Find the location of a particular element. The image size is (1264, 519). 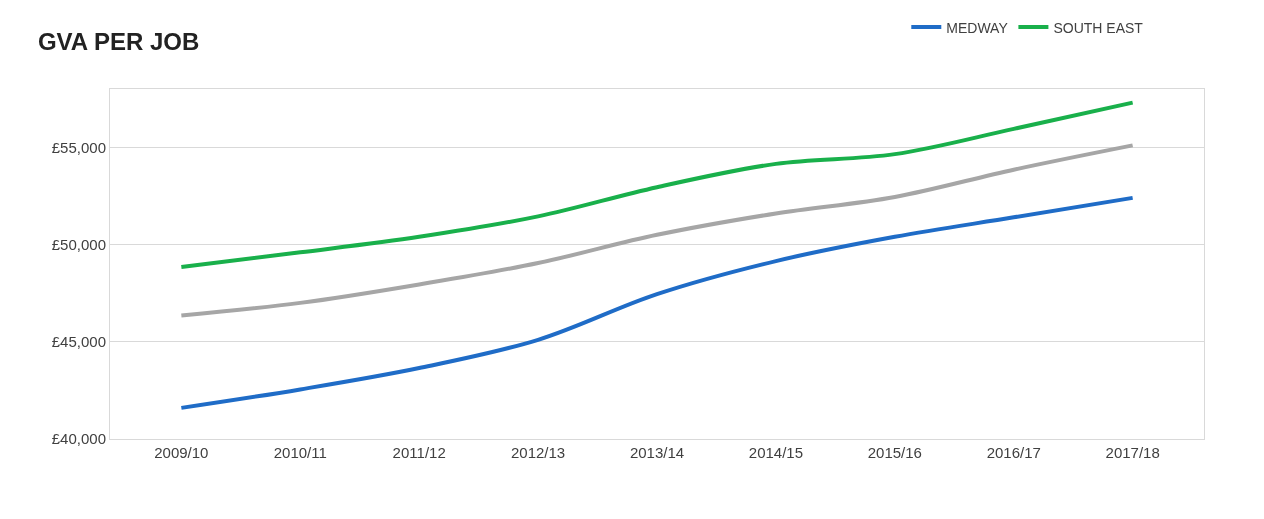

y-tick-label: £45,000 is located at coordinates (78, 342).